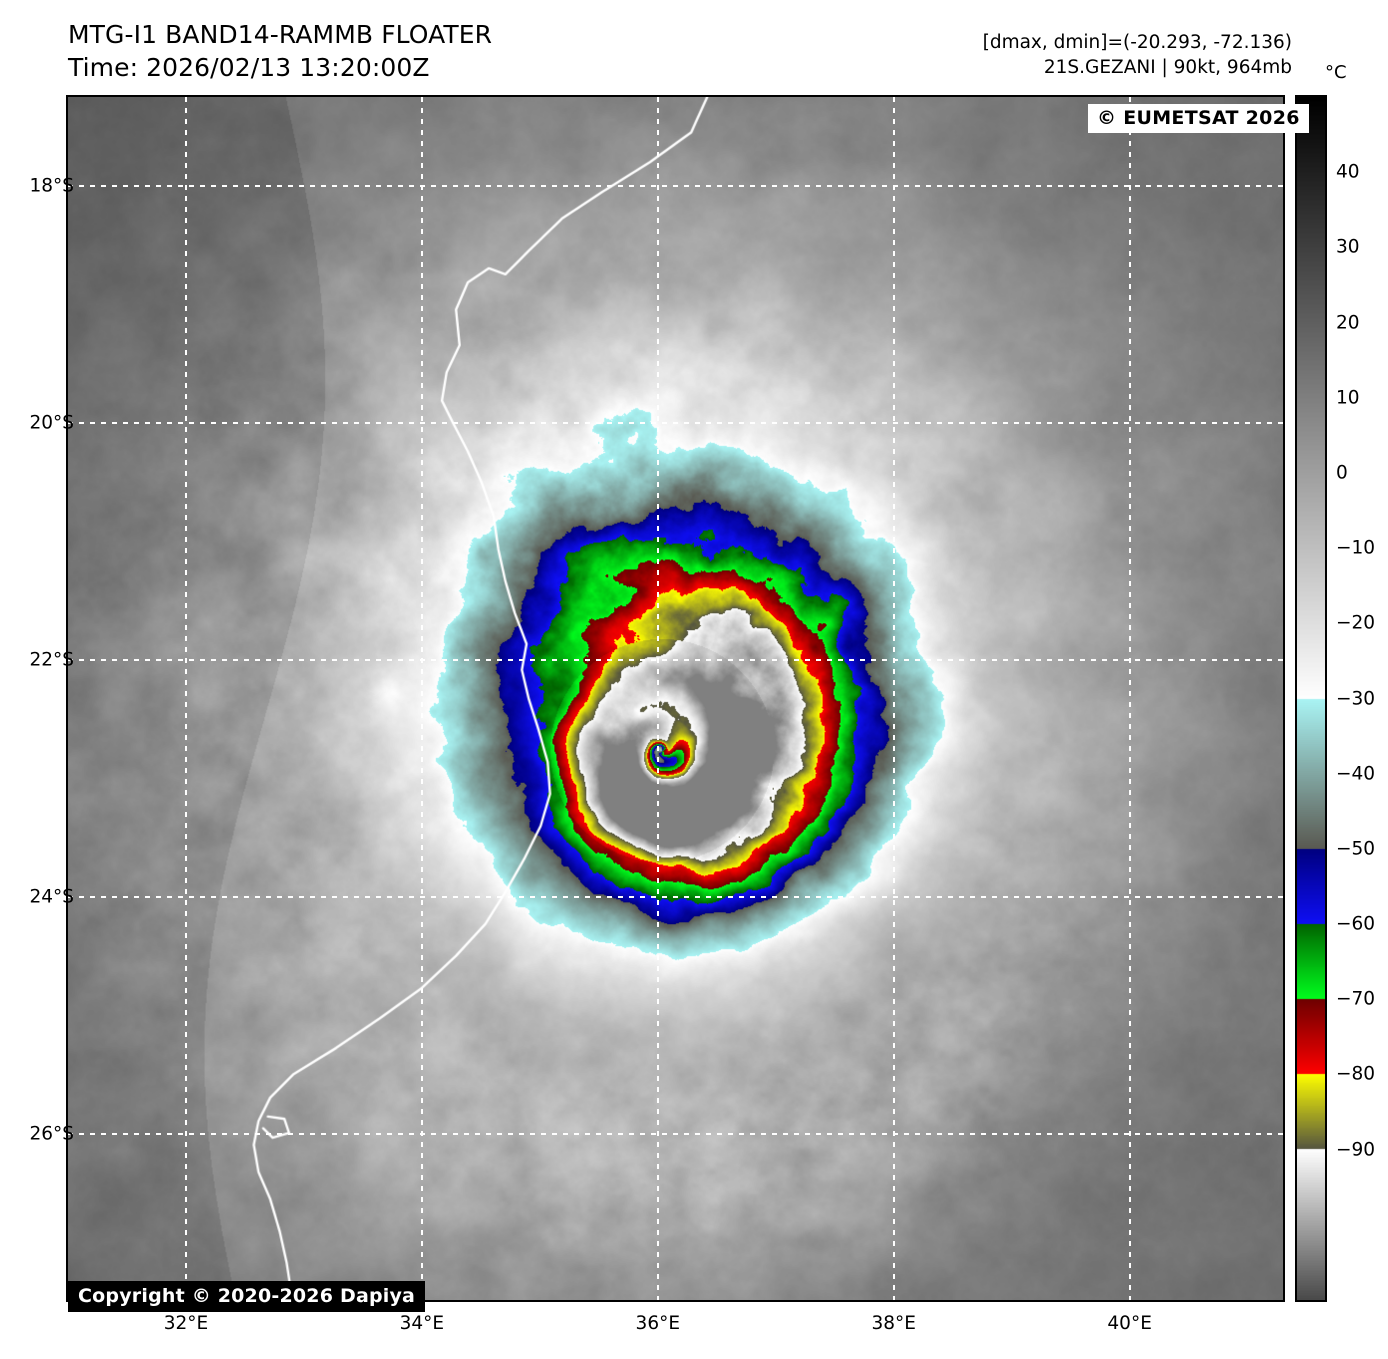 This screenshot has height=1359, width=1388. What do you see at coordinates (1356, 1150) in the screenshot?
I see `colorbar-tick-label: −90` at bounding box center [1356, 1150].